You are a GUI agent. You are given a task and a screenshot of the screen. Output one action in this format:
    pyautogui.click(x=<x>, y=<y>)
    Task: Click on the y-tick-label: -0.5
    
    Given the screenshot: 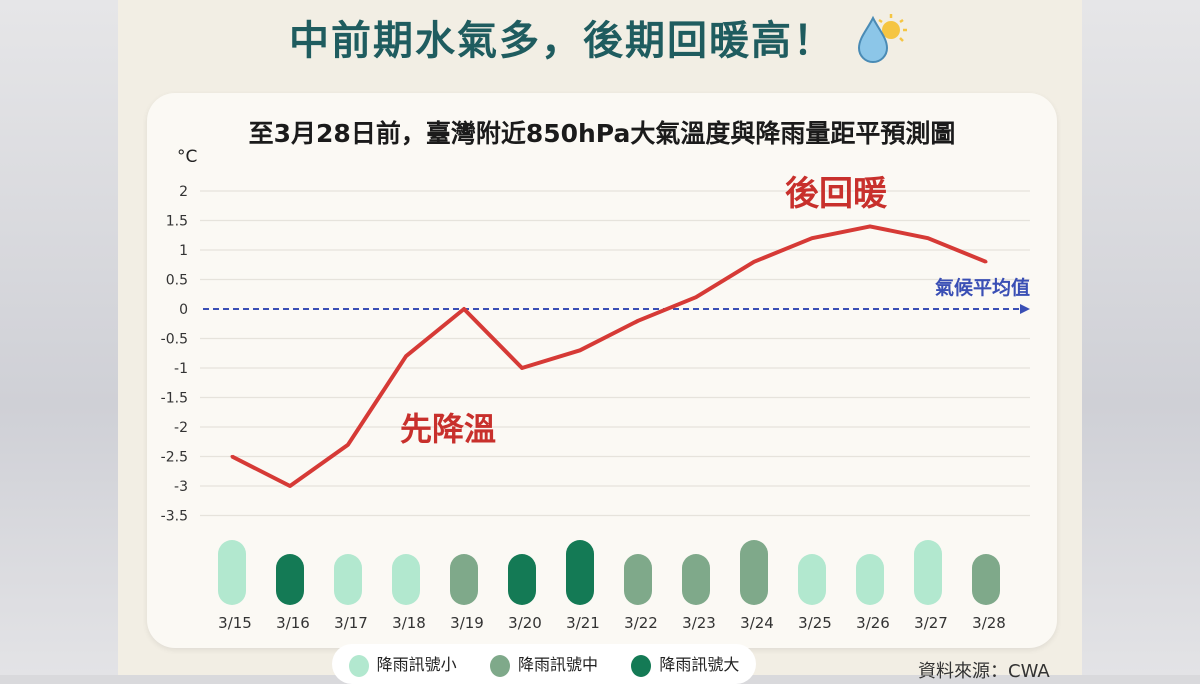 What is the action you would take?
    pyautogui.click(x=174, y=340)
    